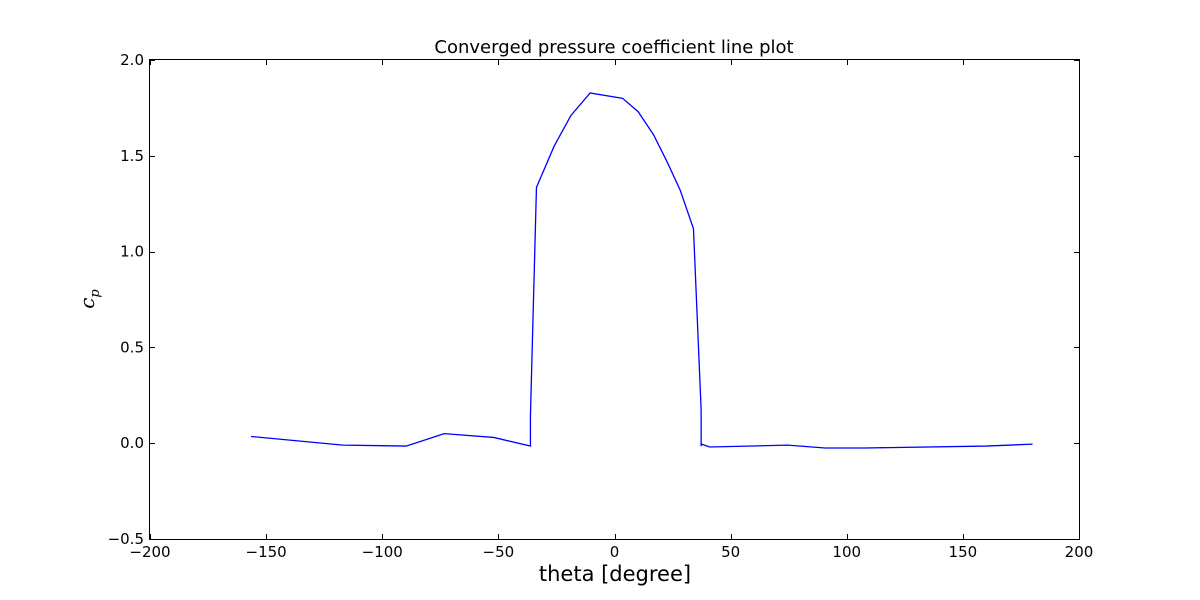 This screenshot has height=600, width=1200. What do you see at coordinates (95, 293) in the screenshot?
I see `y-axis-label-subscript: p` at bounding box center [95, 293].